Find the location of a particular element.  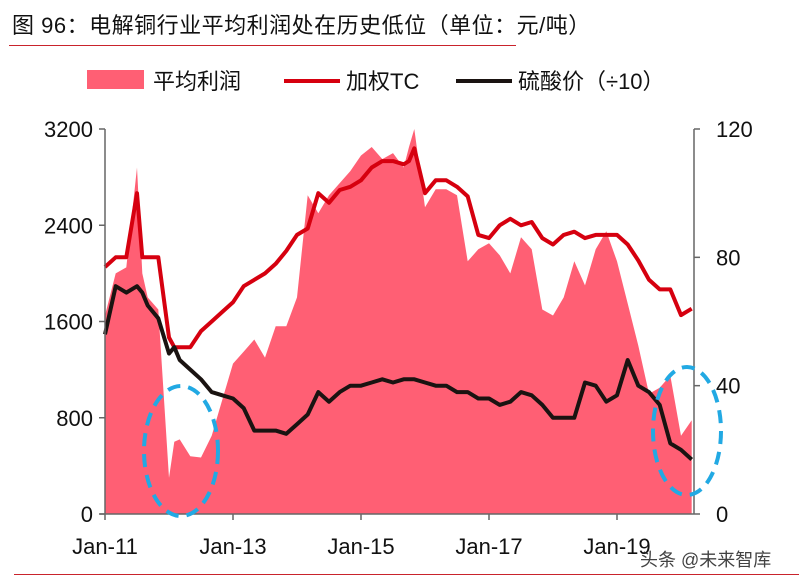

legend-label-profit: 平均利润 is located at coordinates (197, 81).